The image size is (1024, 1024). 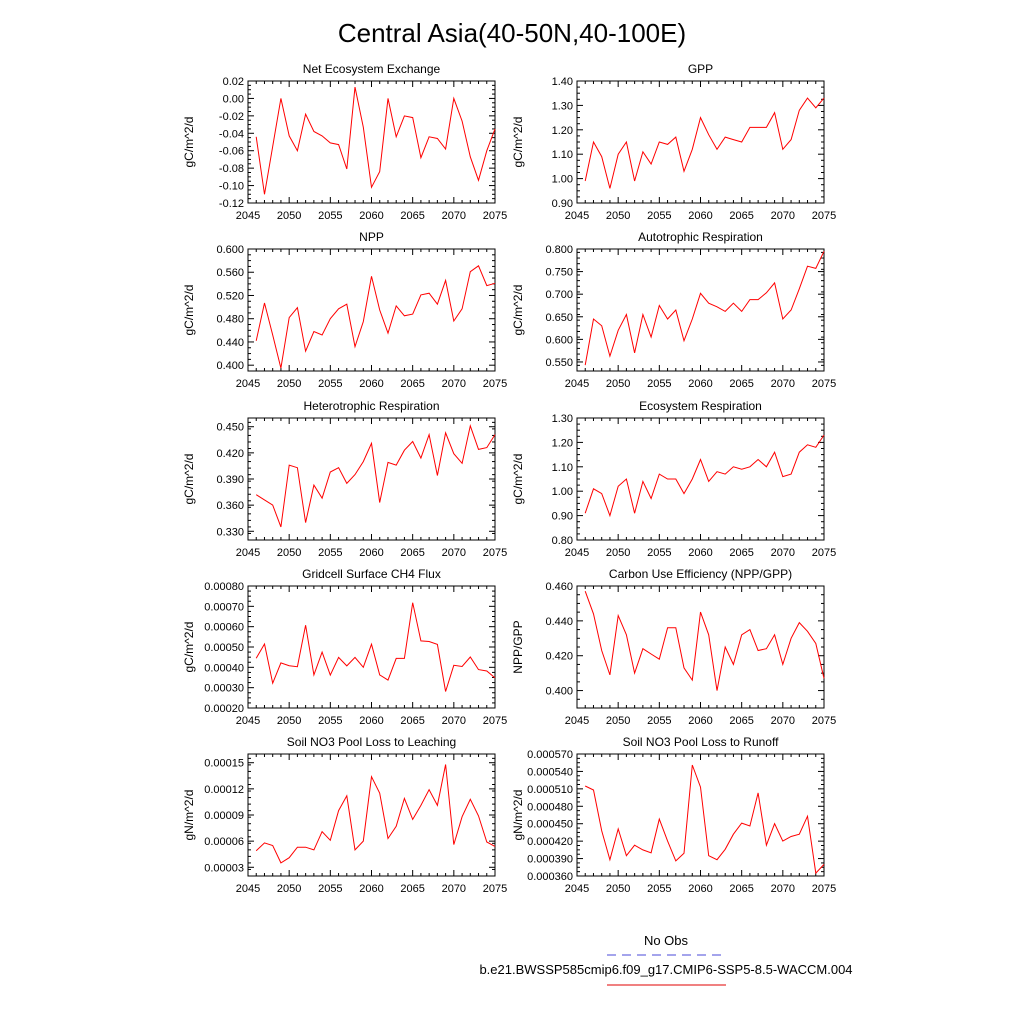 What do you see at coordinates (230, 506) in the screenshot?
I see `y-tick-label: 0.360` at bounding box center [230, 506].